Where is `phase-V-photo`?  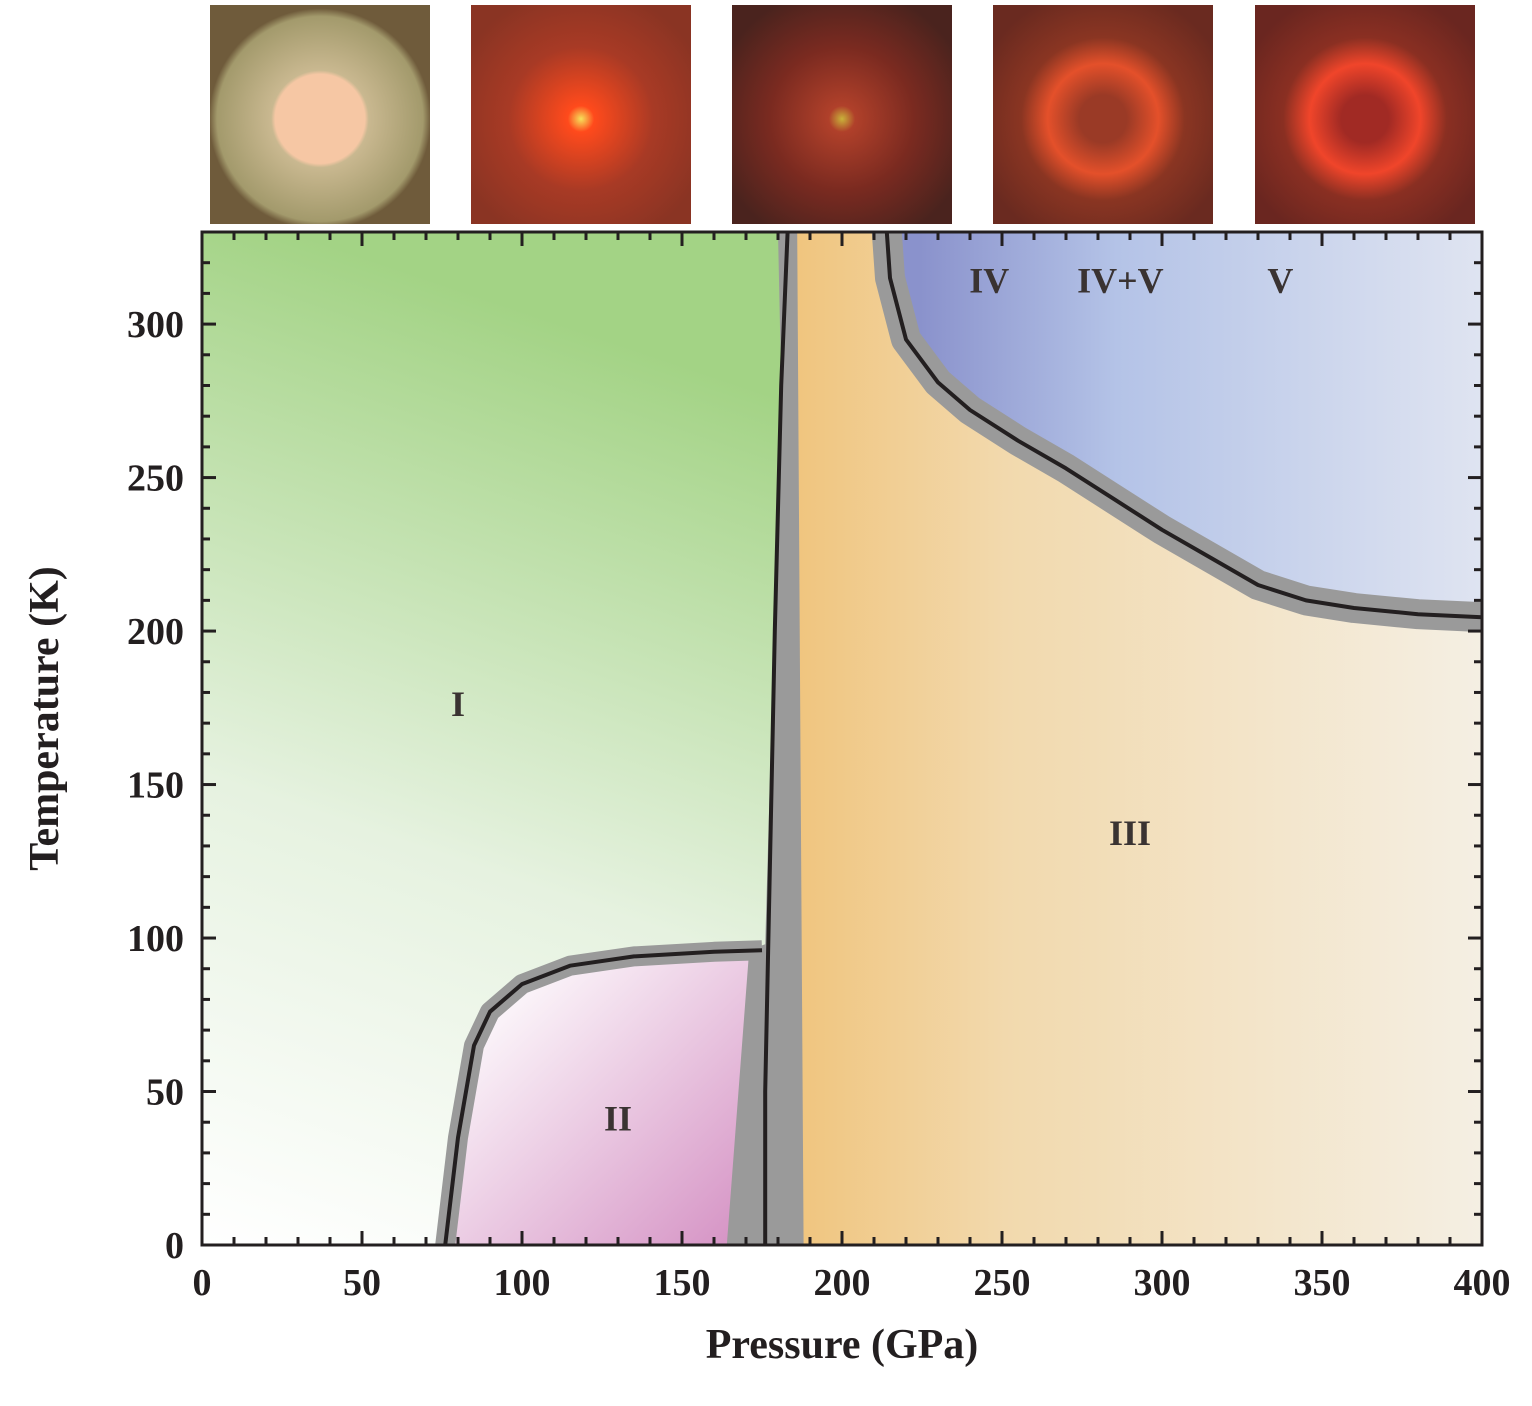 phase-V-photo is located at coordinates (1365, 114).